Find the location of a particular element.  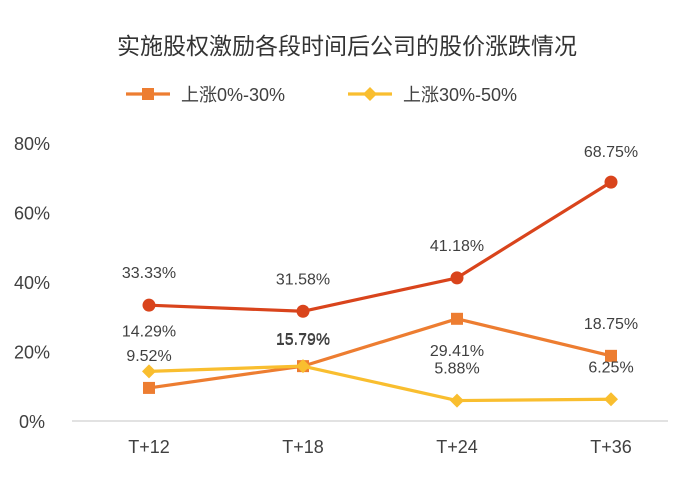

data-label: 33.33% is located at coordinates (149, 273).